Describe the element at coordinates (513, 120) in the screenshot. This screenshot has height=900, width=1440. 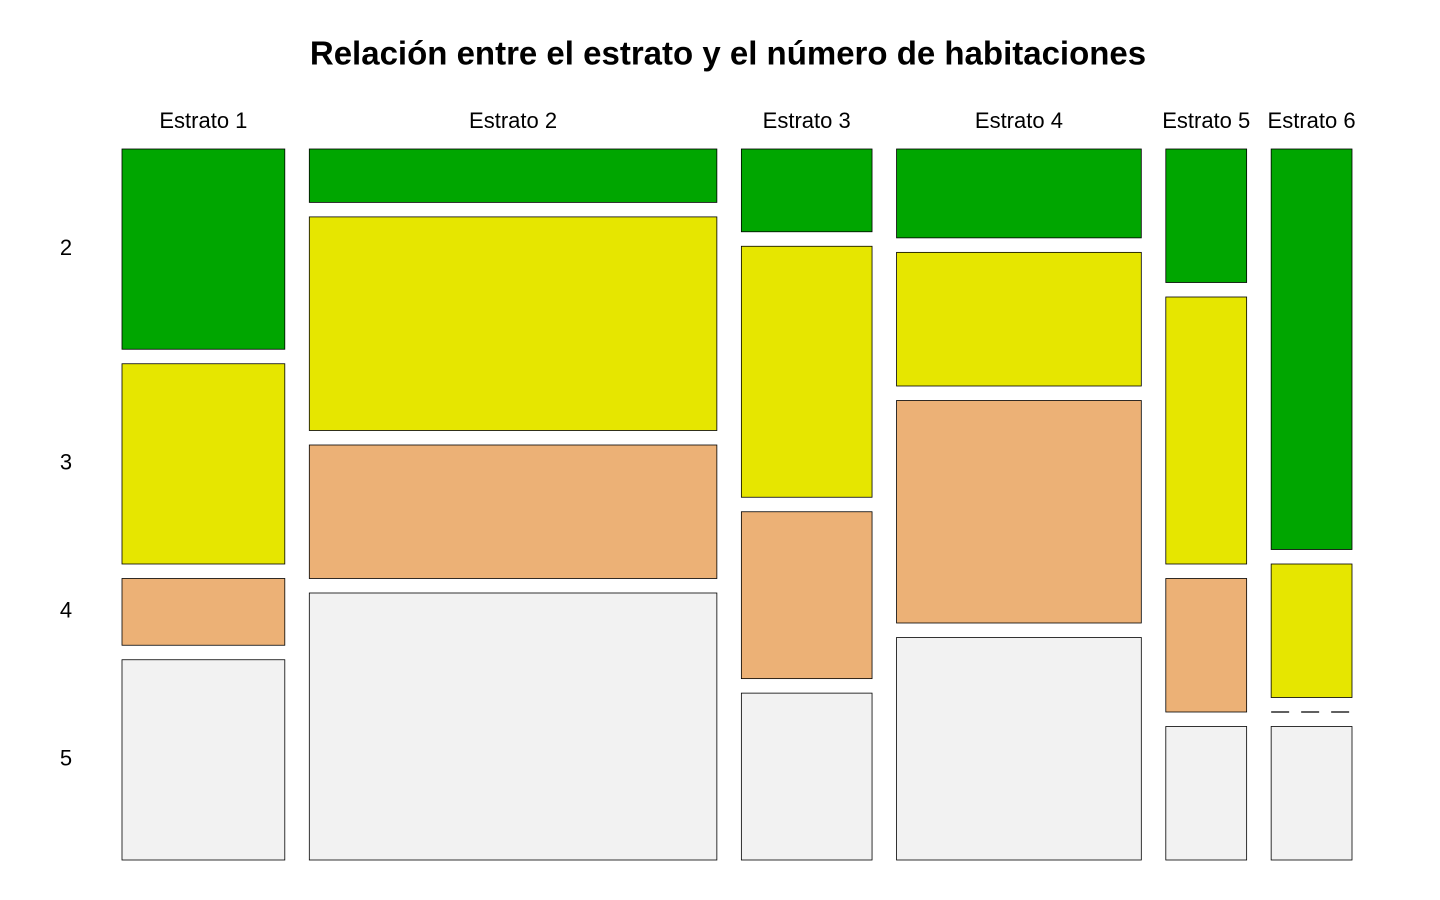
I see `column-label: Estrato 2` at that location.